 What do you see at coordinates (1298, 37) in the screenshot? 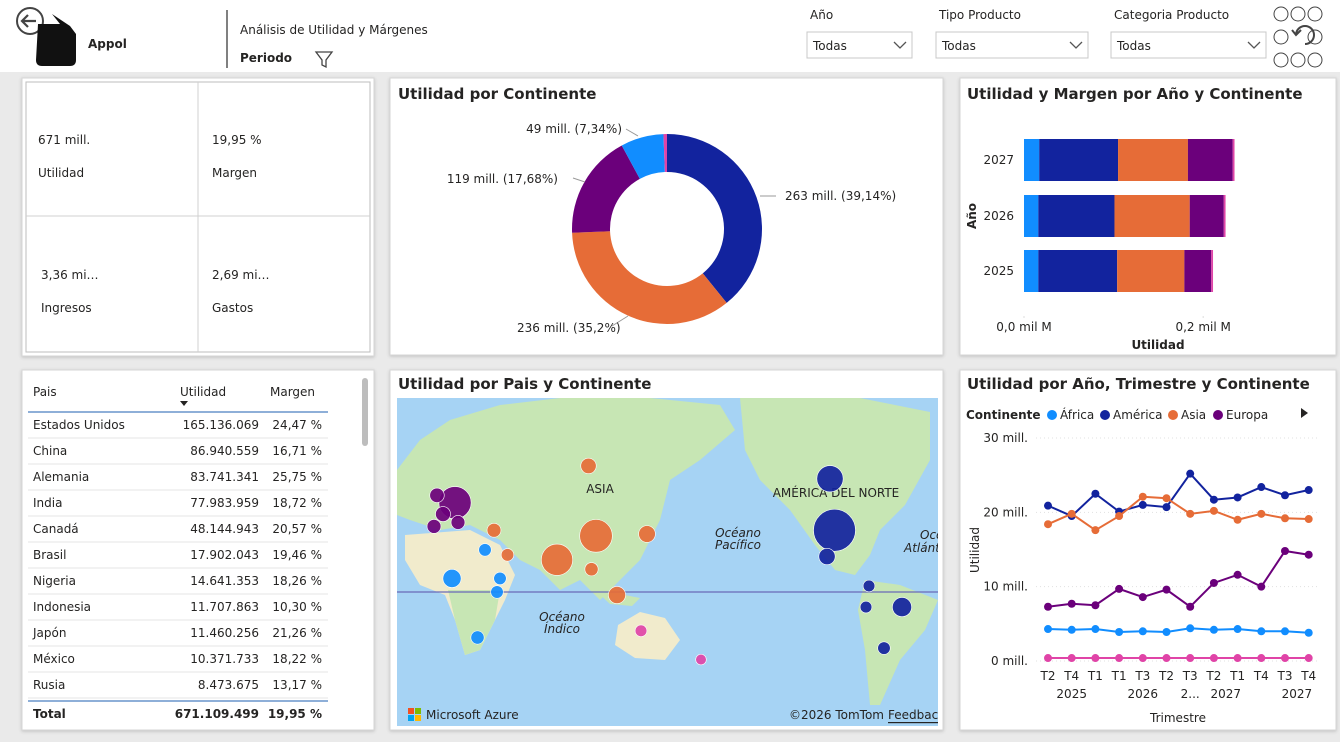
I see `visual-icon` at bounding box center [1298, 37].